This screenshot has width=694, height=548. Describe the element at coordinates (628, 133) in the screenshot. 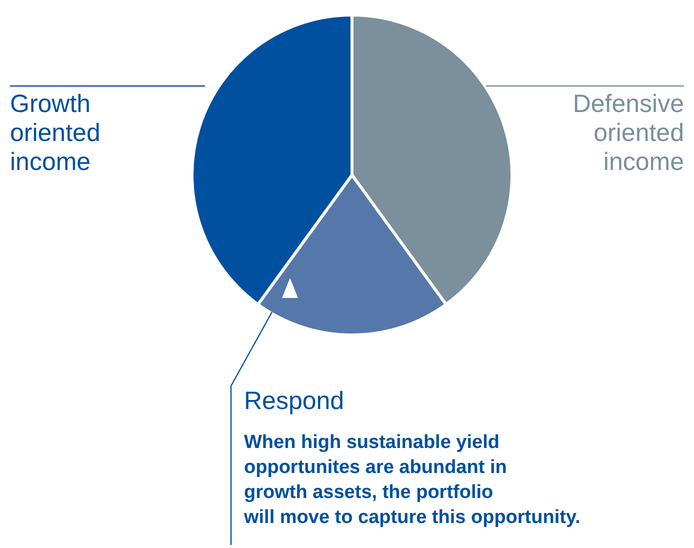

I see `slice-label: Defensive oriented income` at that location.